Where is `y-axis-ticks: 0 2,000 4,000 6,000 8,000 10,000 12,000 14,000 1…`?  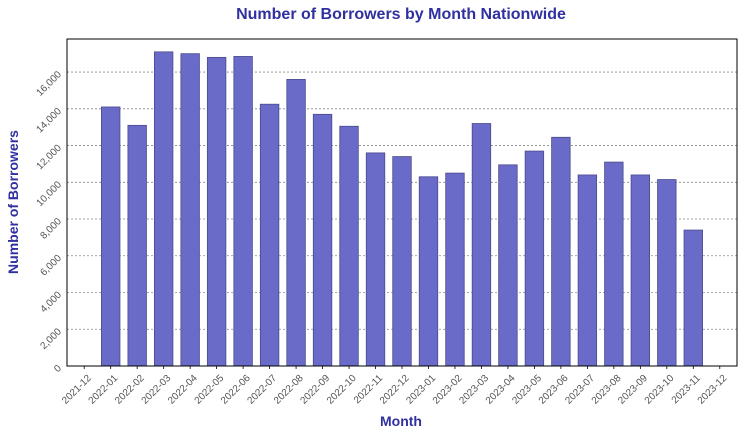
y-axis-ticks: 0 2,000 4,000 6,000 8,000 10,000 12,000 14,000 1… is located at coordinates (50, 222).